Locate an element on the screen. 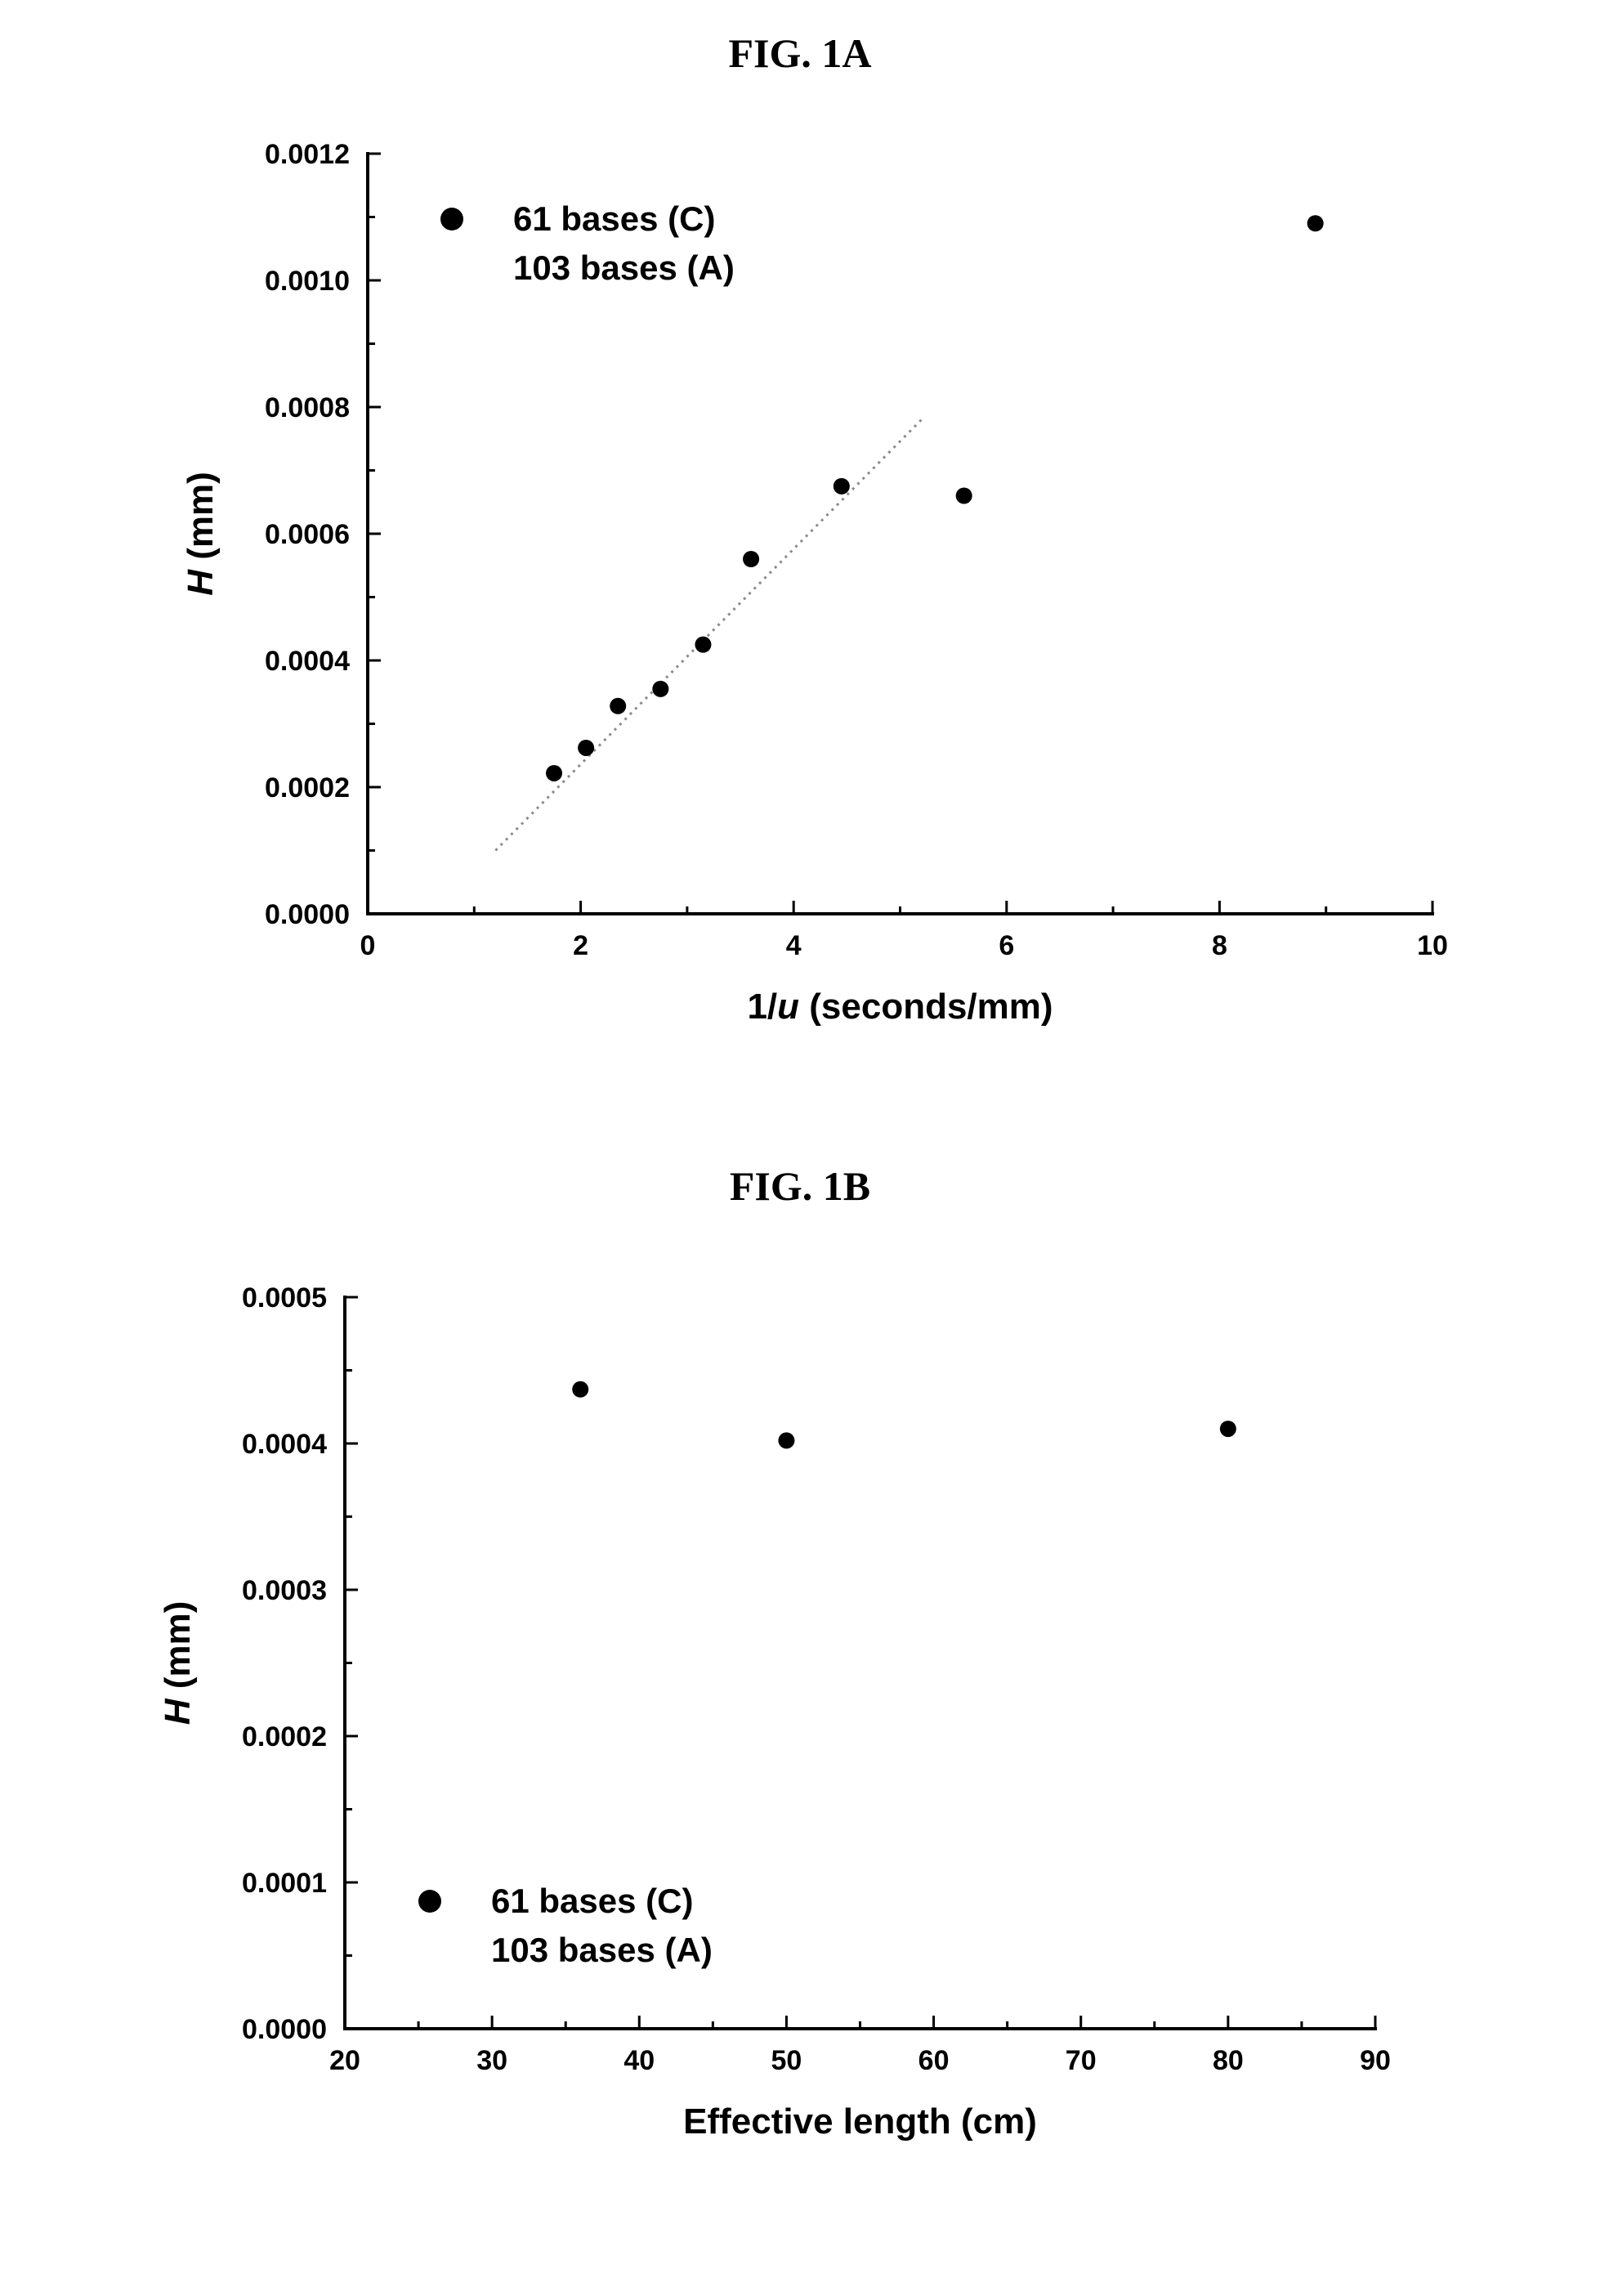 This screenshot has height=2296, width=1600. fig-1b-title: FIG. 1B is located at coordinates (800, 1186).